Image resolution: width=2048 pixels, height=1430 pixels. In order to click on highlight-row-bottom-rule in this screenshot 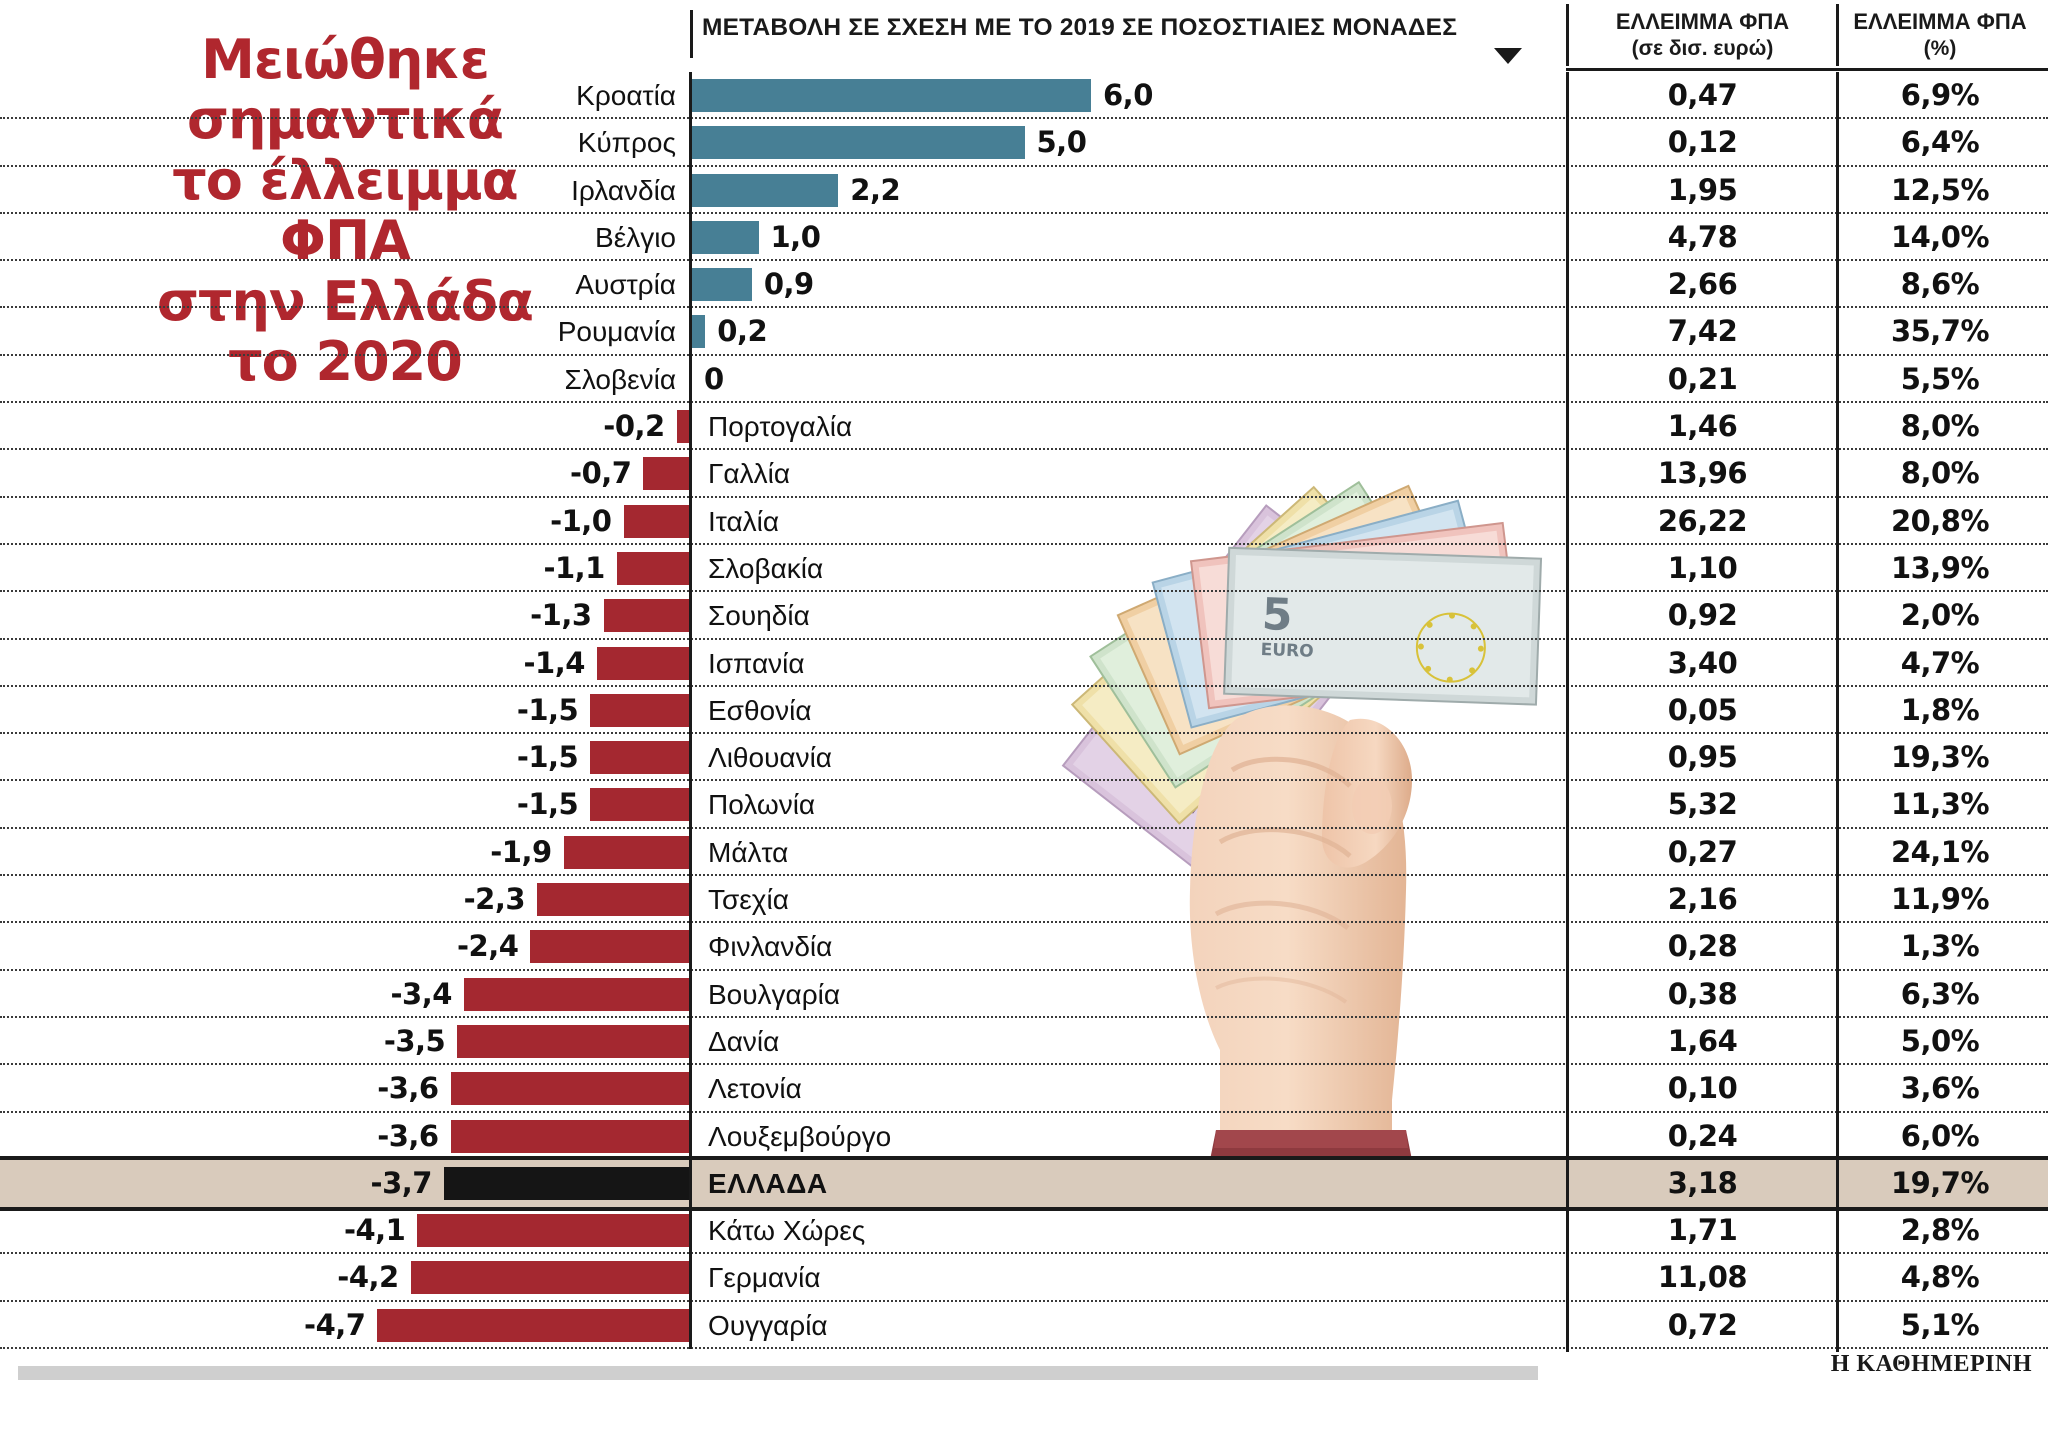, I will do `click(1024, 1209)`.